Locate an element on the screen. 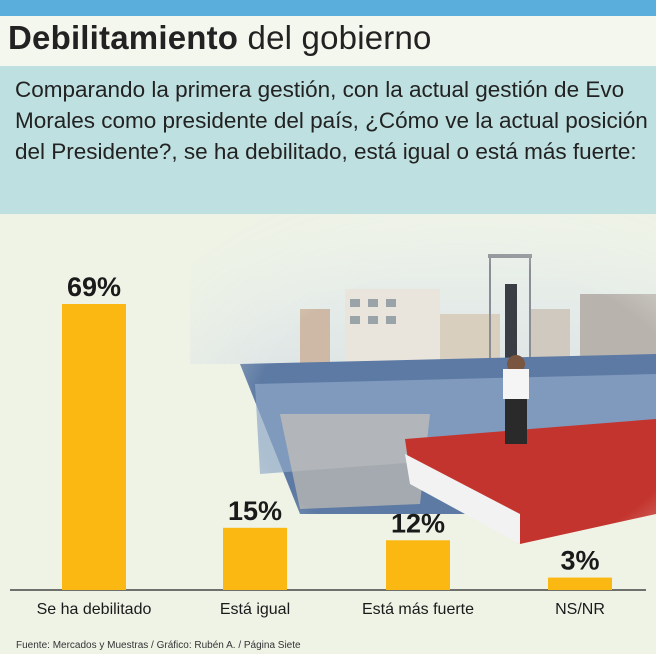  category-label-0: Se ha debilitado is located at coordinates (94, 609).